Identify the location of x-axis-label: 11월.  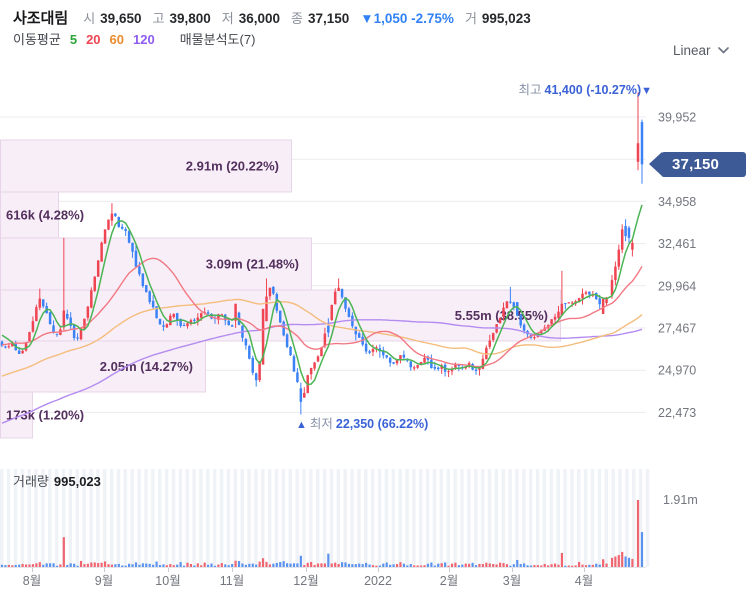
(232, 581).